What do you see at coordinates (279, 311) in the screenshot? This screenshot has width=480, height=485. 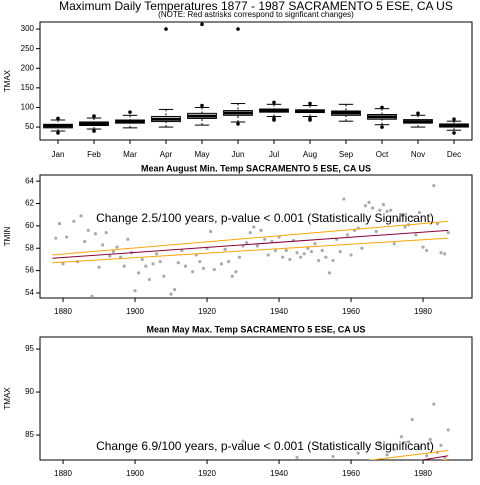 I see `x-tick-label: 1940` at bounding box center [279, 311].